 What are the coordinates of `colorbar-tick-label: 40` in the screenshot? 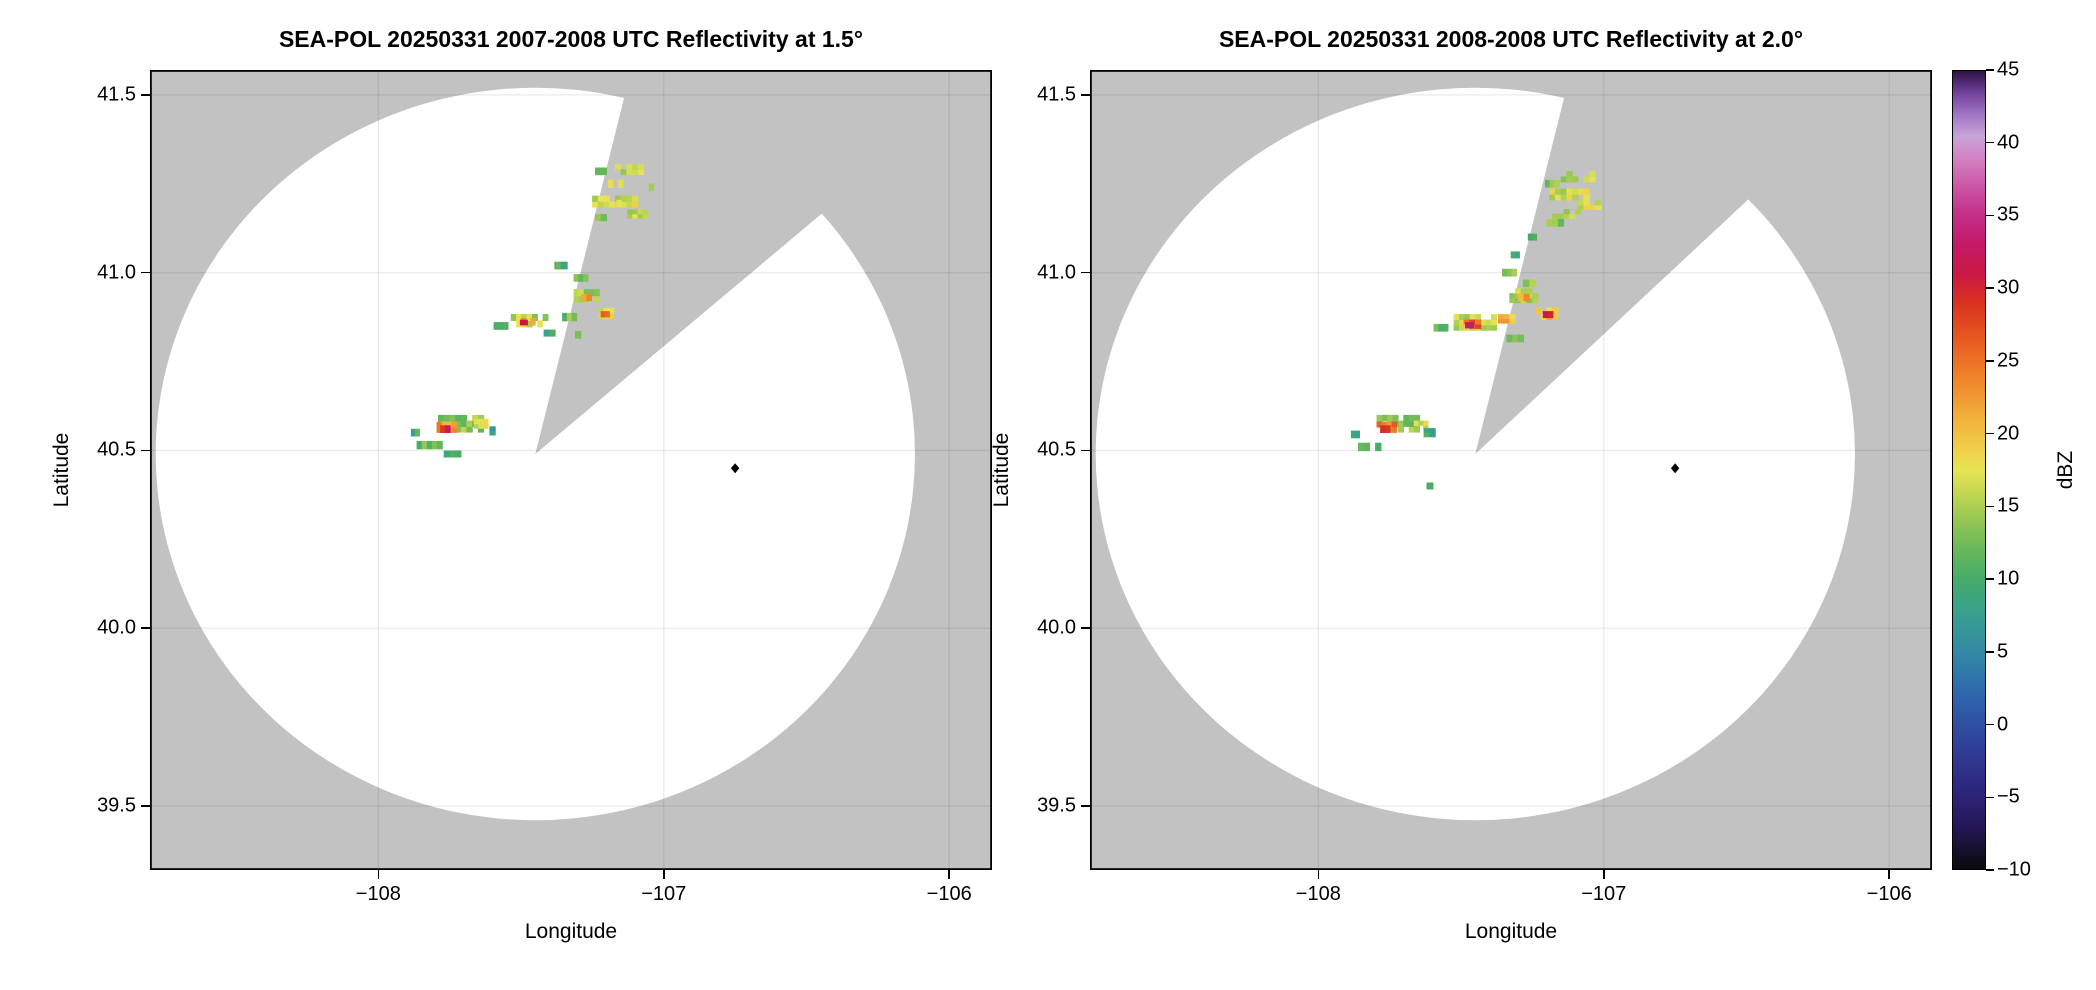 It's located at (2008, 142).